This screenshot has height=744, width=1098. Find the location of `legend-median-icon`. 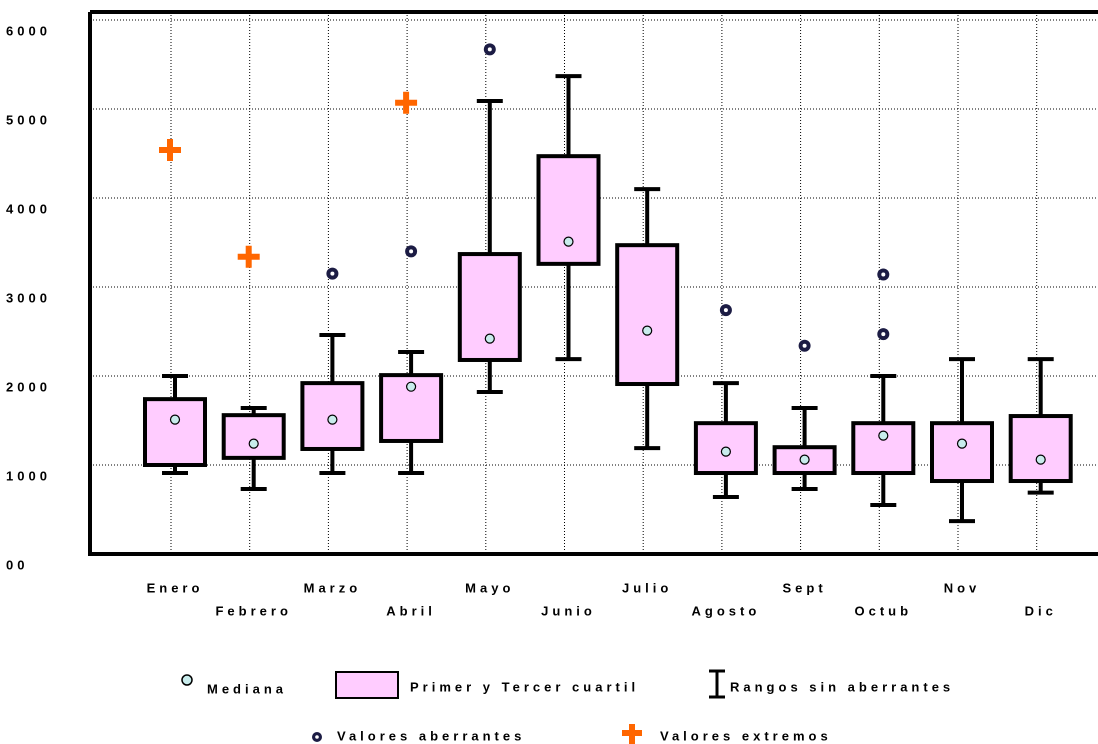

legend-median-icon is located at coordinates (187, 680).